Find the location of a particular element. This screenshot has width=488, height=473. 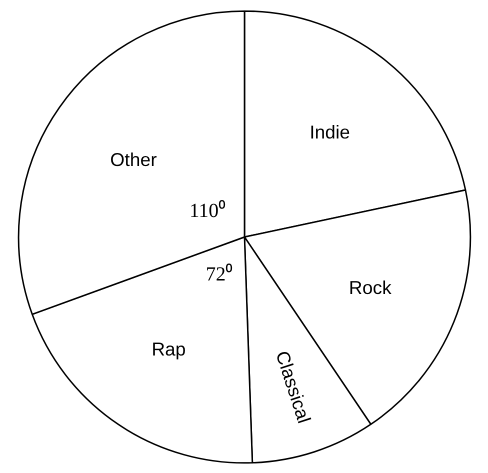

slice-label: Rap is located at coordinates (169, 349).